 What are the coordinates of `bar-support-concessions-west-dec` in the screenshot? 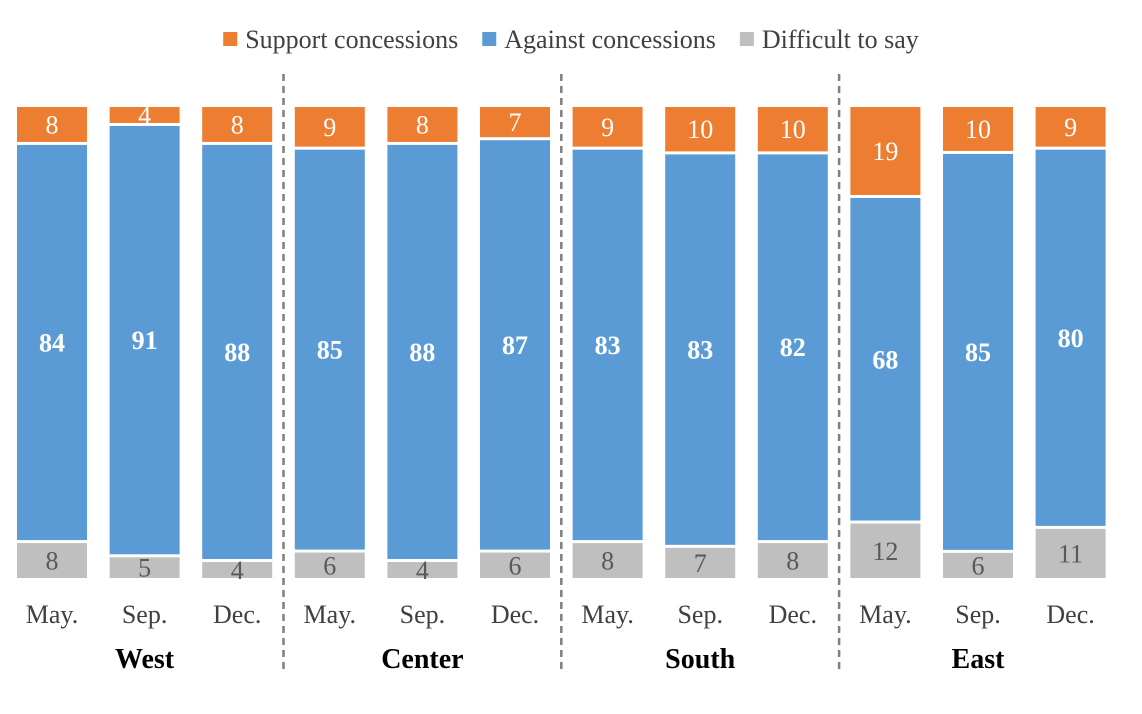 It's located at (237, 124).